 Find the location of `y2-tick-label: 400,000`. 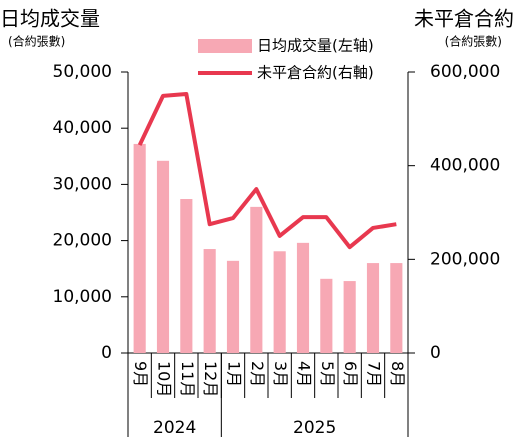

y2-tick-label: 400,000 is located at coordinates (465, 166).